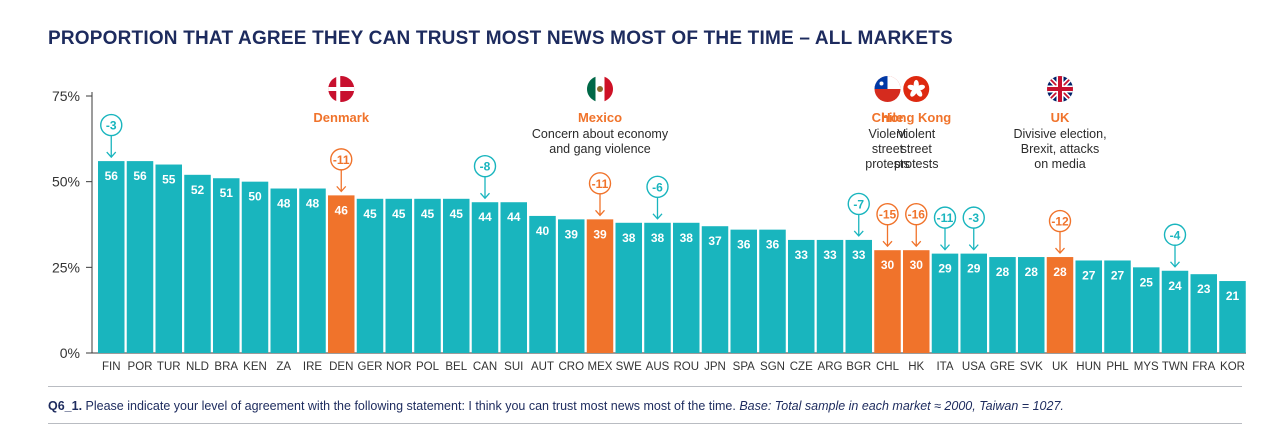 The height and width of the screenshot is (441, 1280). I want to click on bar-bel, so click(456, 275).